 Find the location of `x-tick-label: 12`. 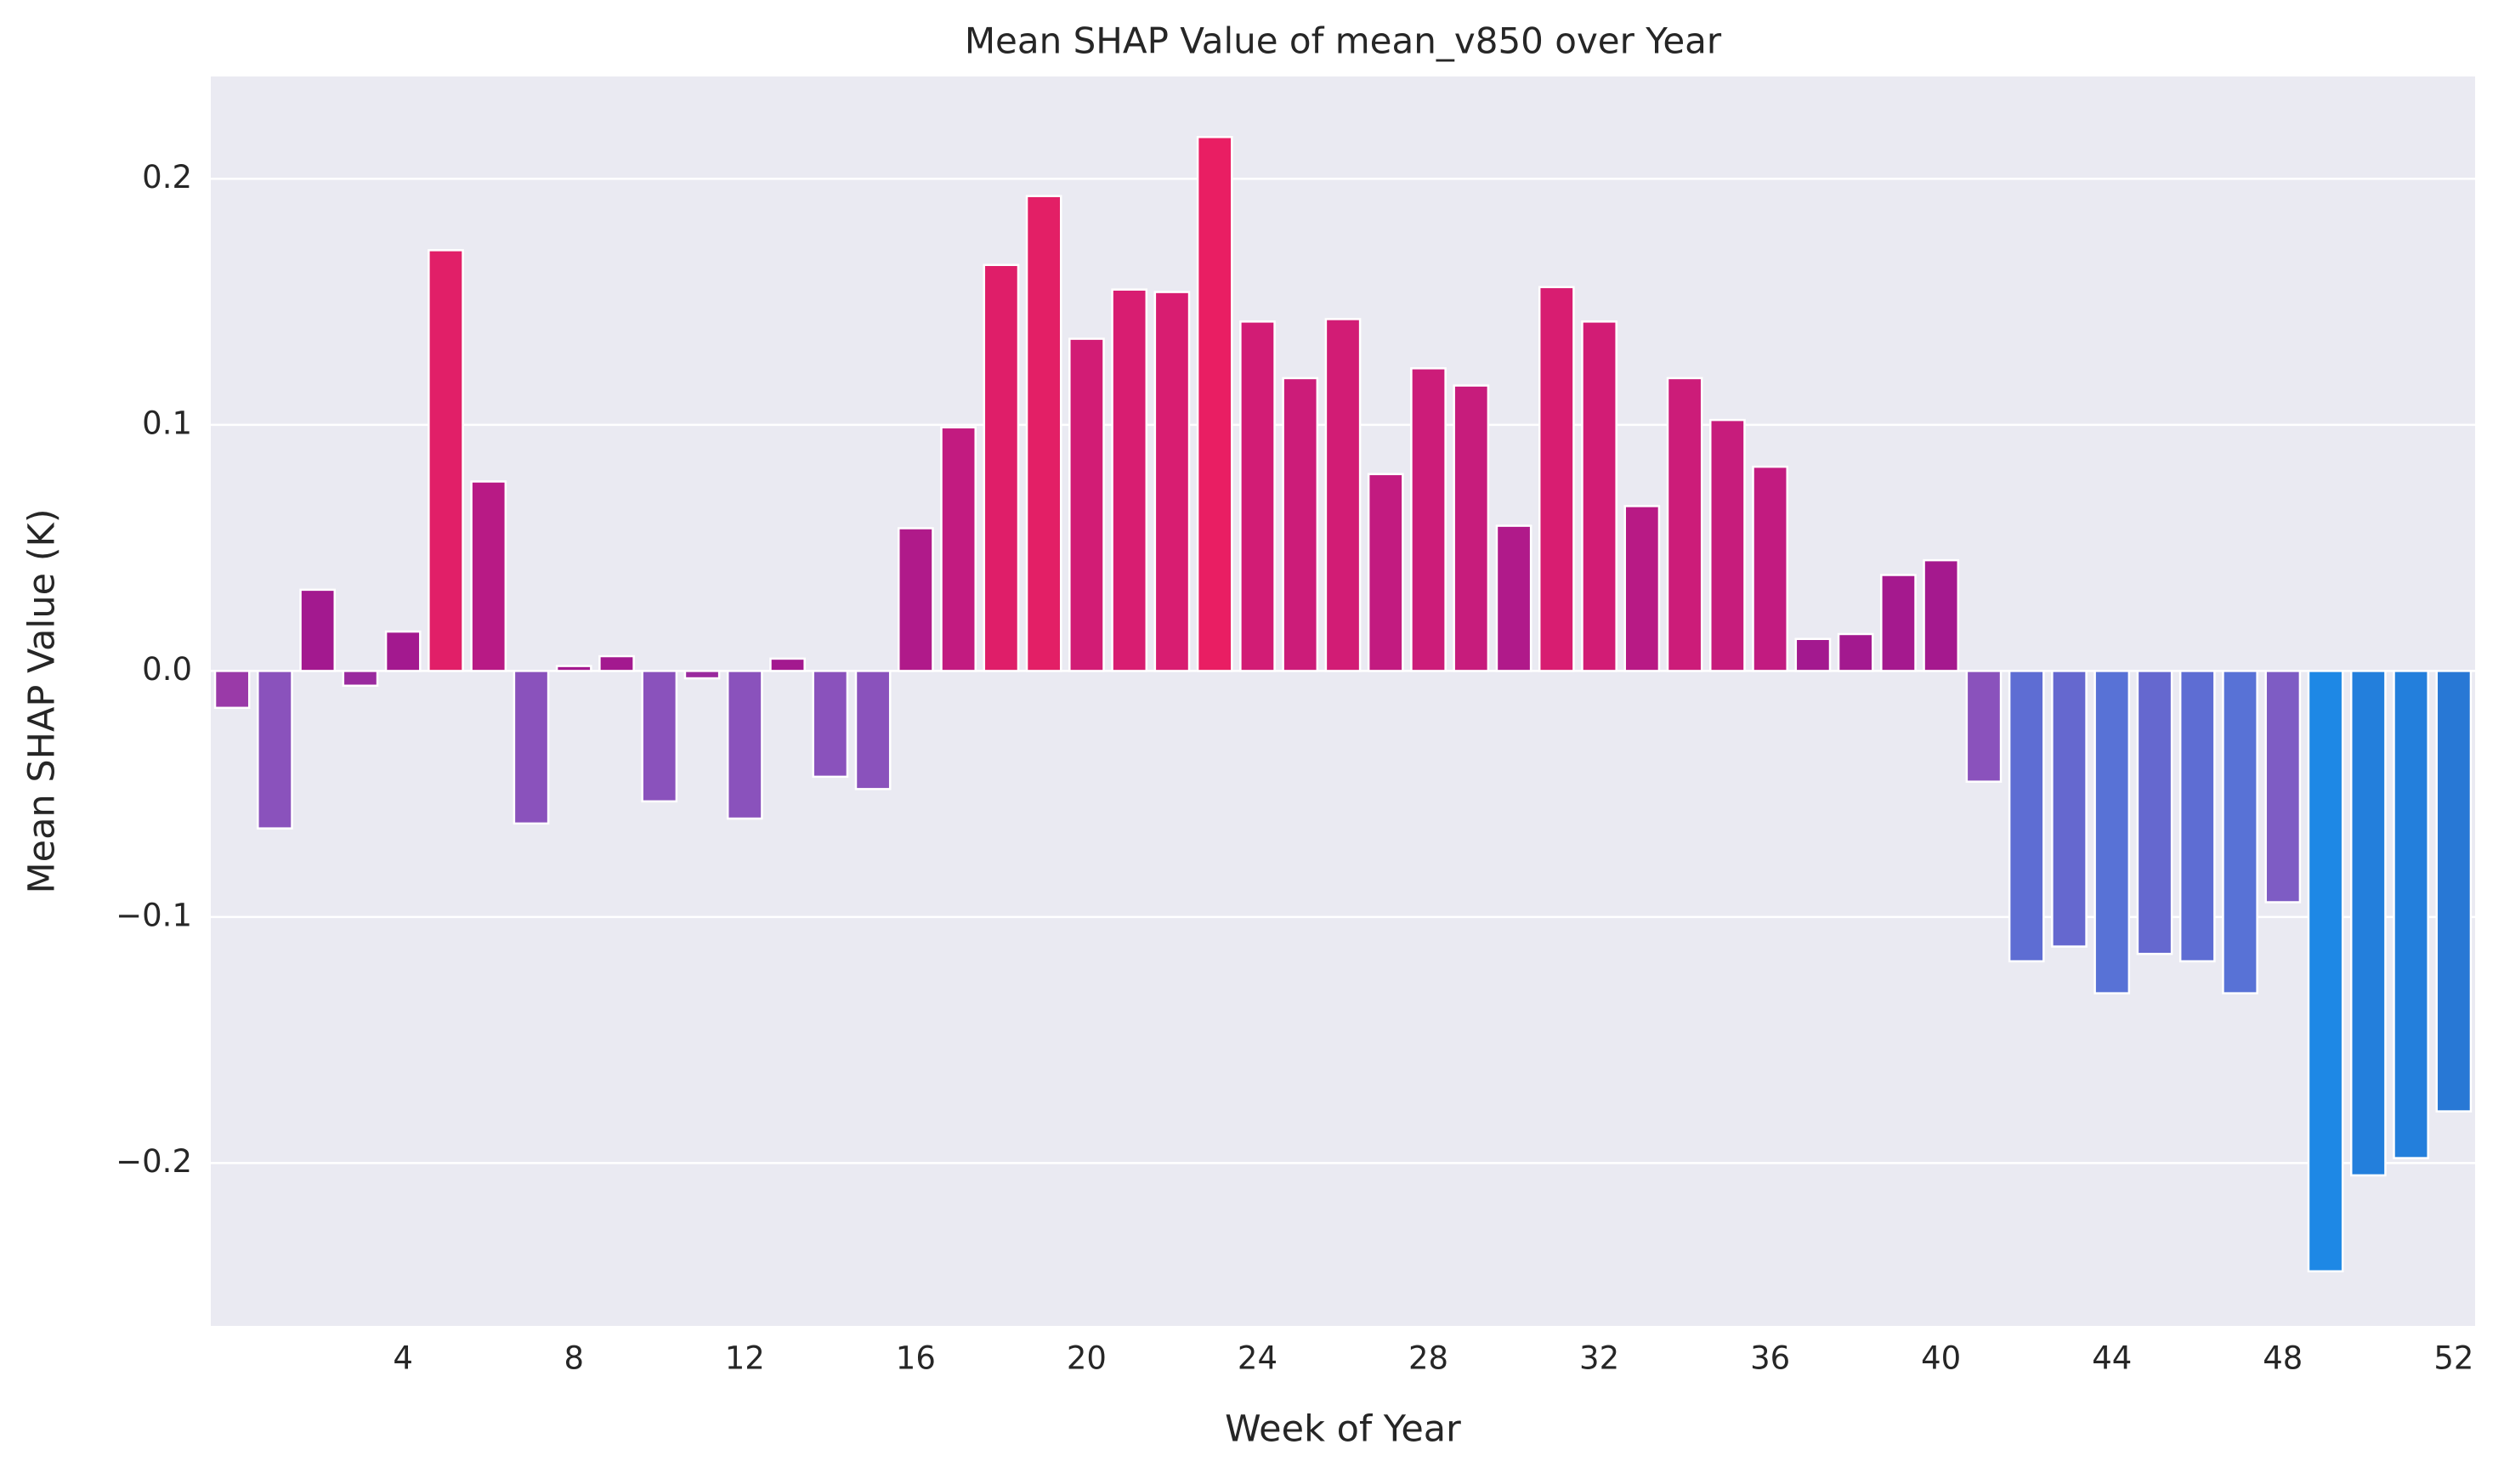

x-tick-label: 12 is located at coordinates (745, 1358).